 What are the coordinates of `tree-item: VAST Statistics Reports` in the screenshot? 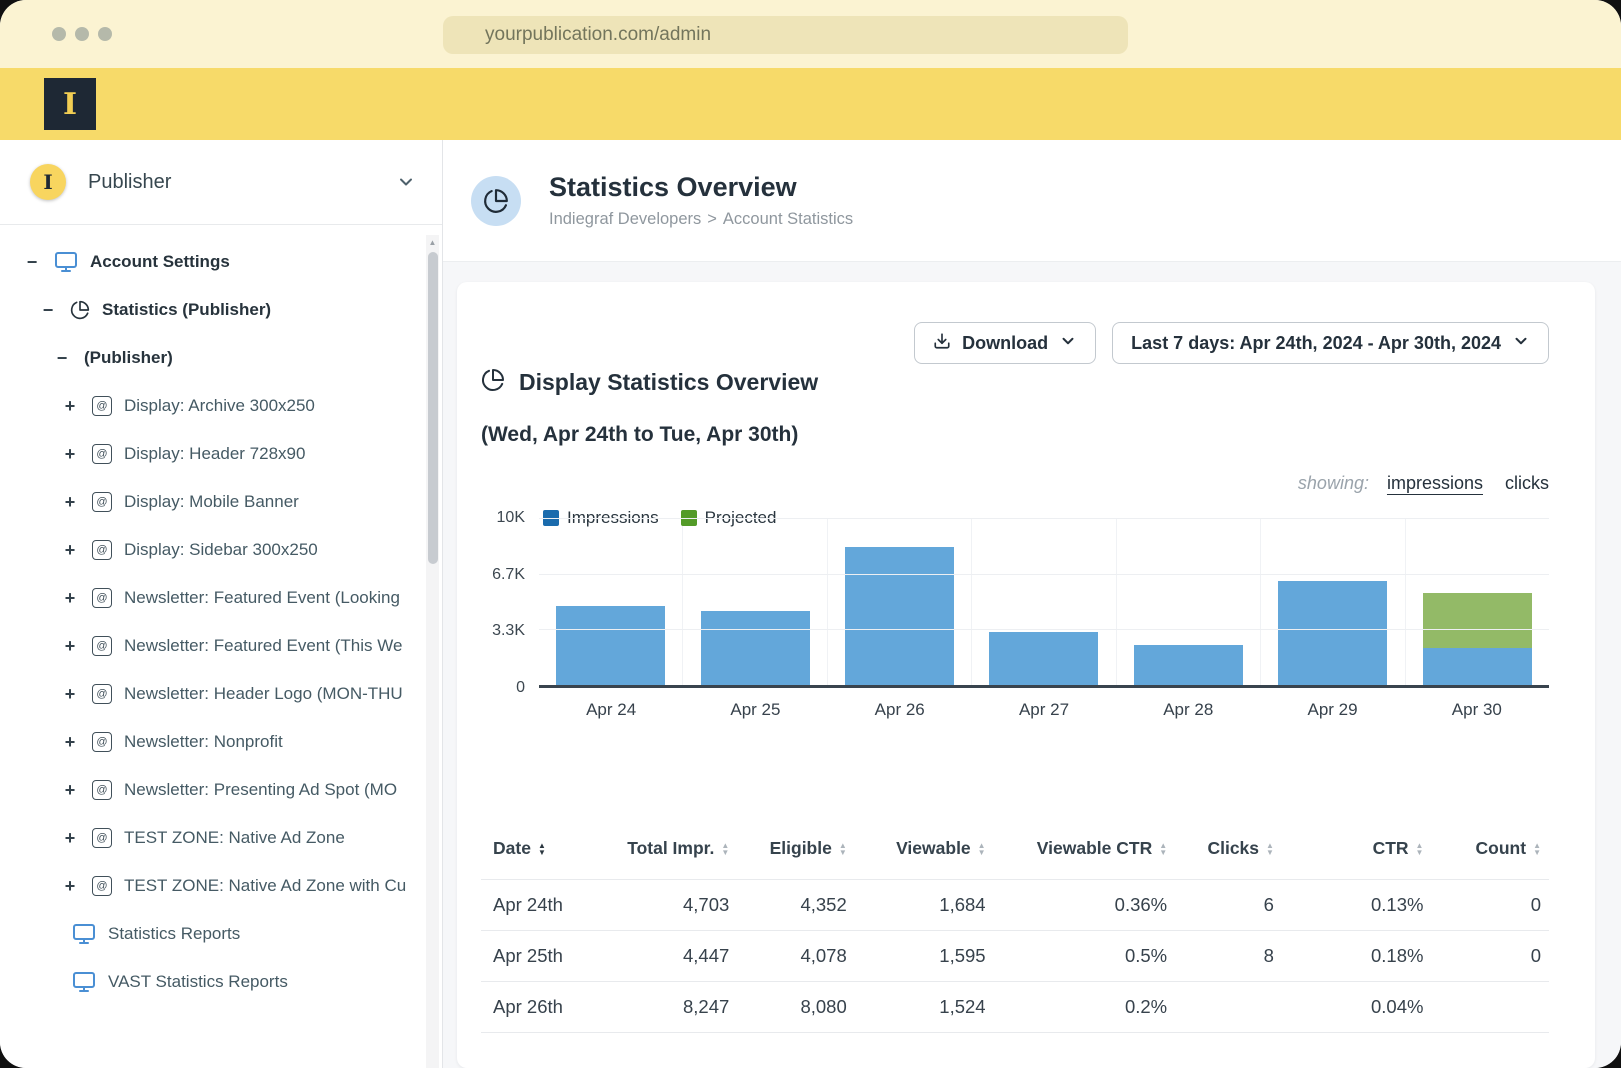 It's located at (221, 982).